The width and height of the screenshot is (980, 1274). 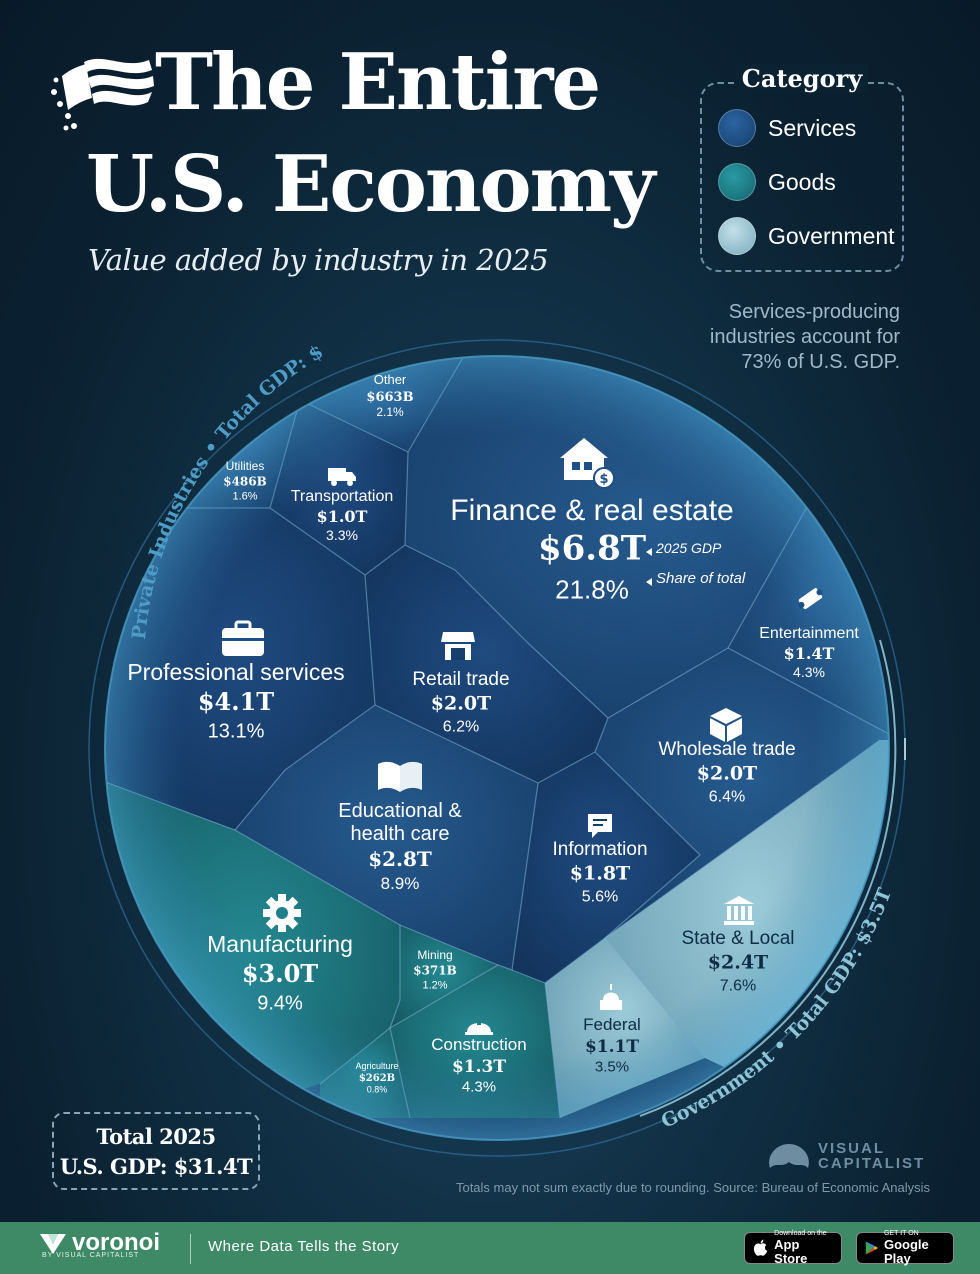 What do you see at coordinates (342, 477) in the screenshot?
I see `truck-icon` at bounding box center [342, 477].